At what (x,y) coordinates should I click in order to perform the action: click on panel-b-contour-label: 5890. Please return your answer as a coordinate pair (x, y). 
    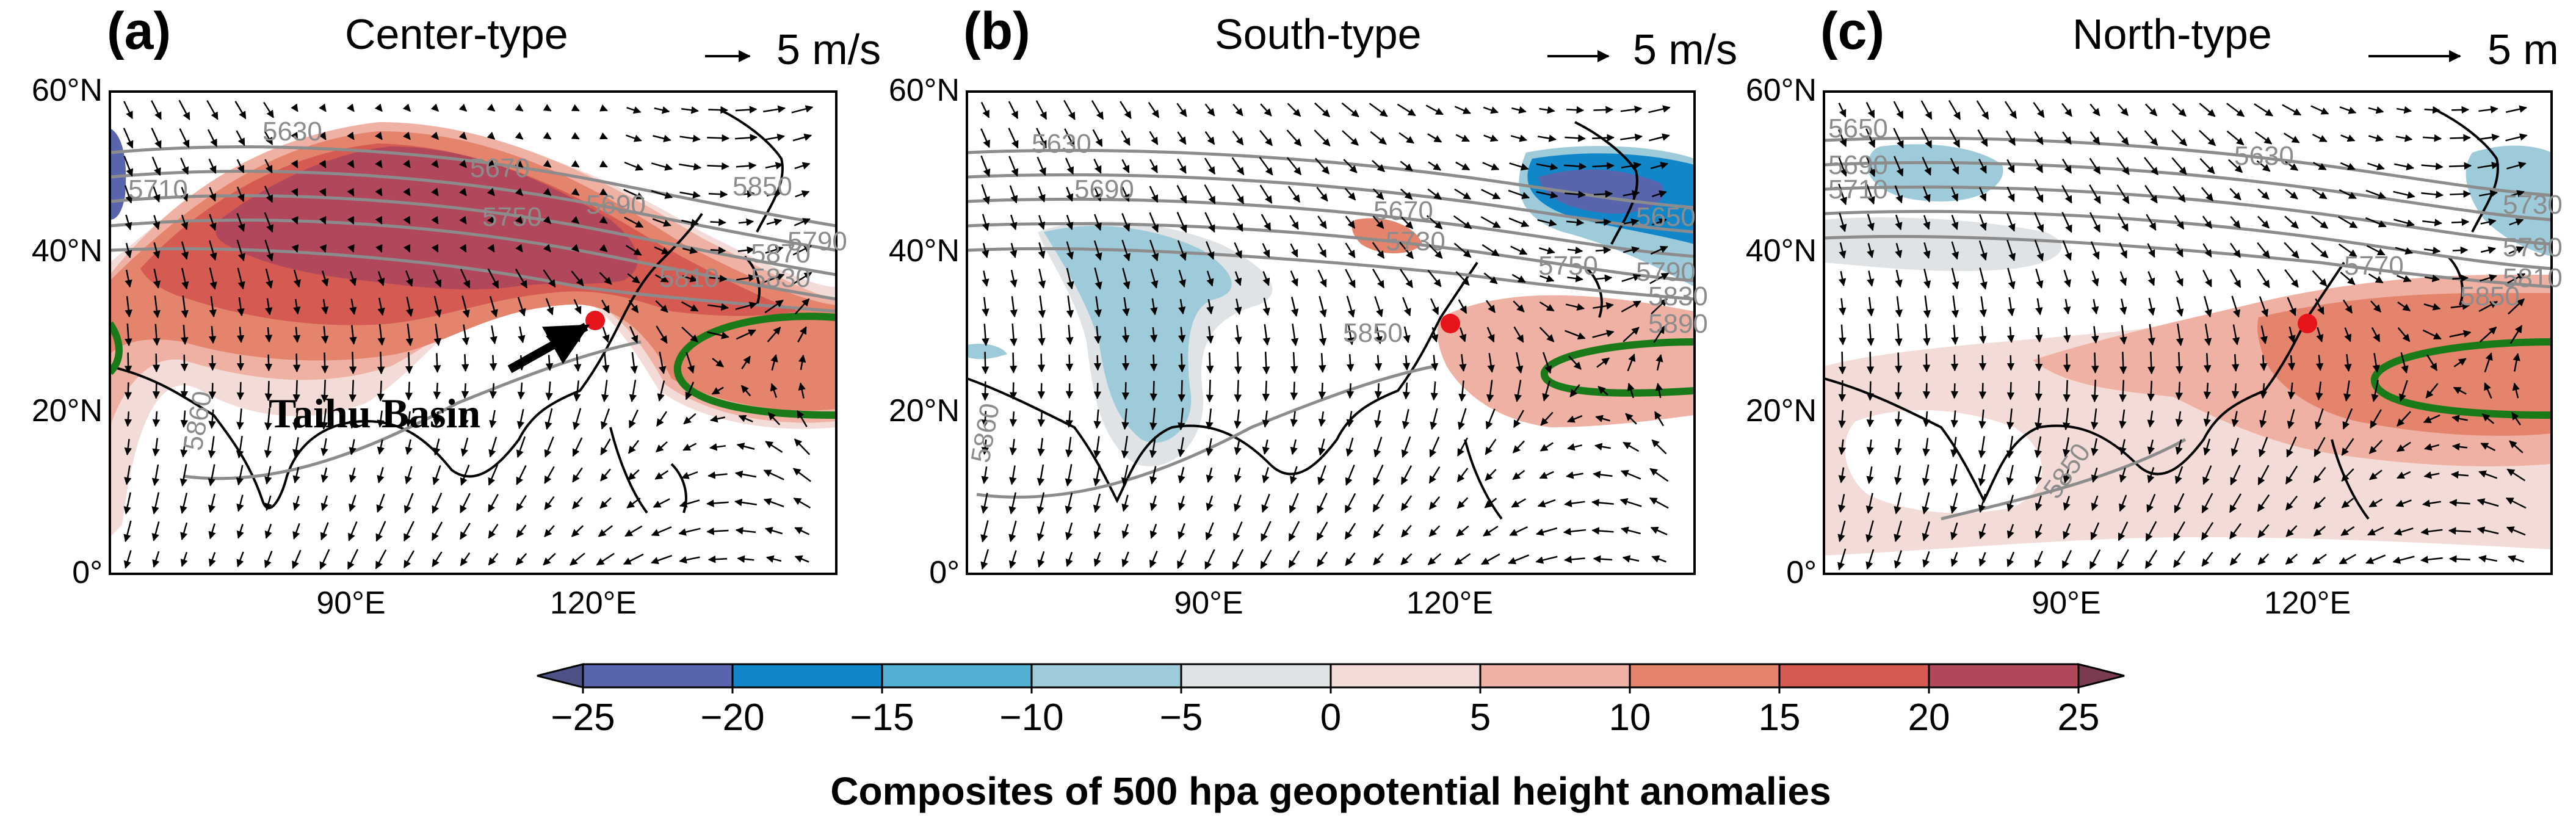
    Looking at the image, I should click on (1678, 324).